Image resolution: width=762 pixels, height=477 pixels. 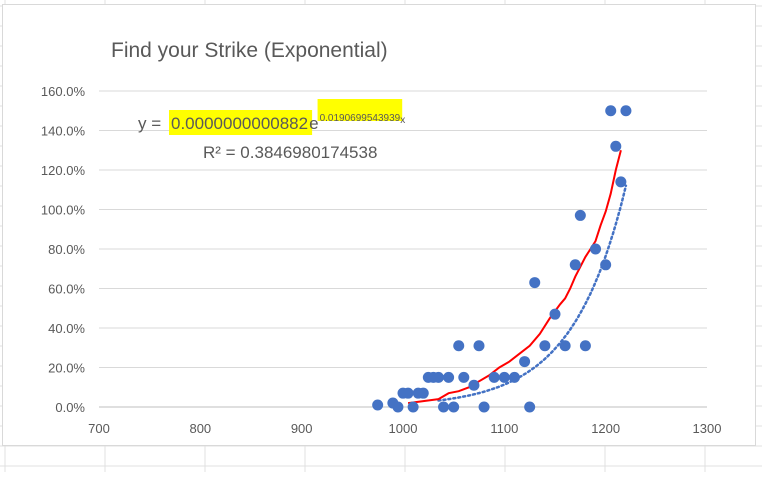 What do you see at coordinates (66, 328) in the screenshot?
I see `y-tick-label-2: 40.0%` at bounding box center [66, 328].